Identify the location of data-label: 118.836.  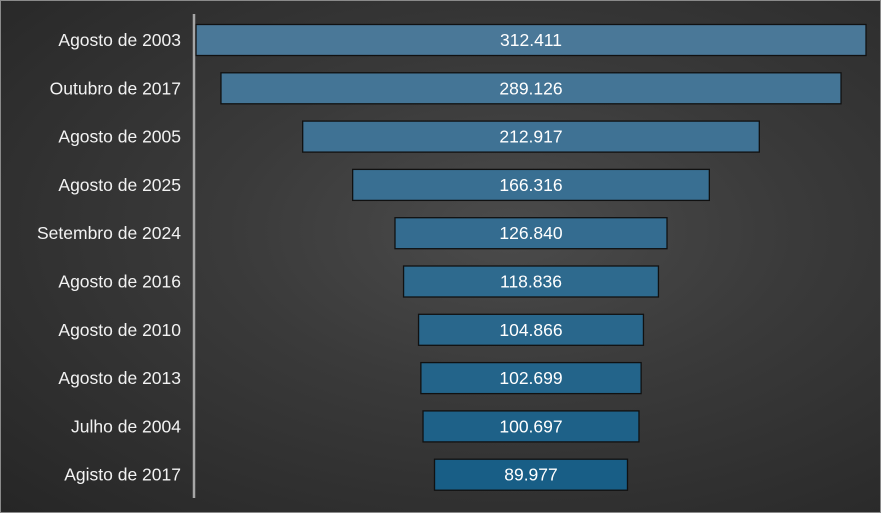
(531, 282).